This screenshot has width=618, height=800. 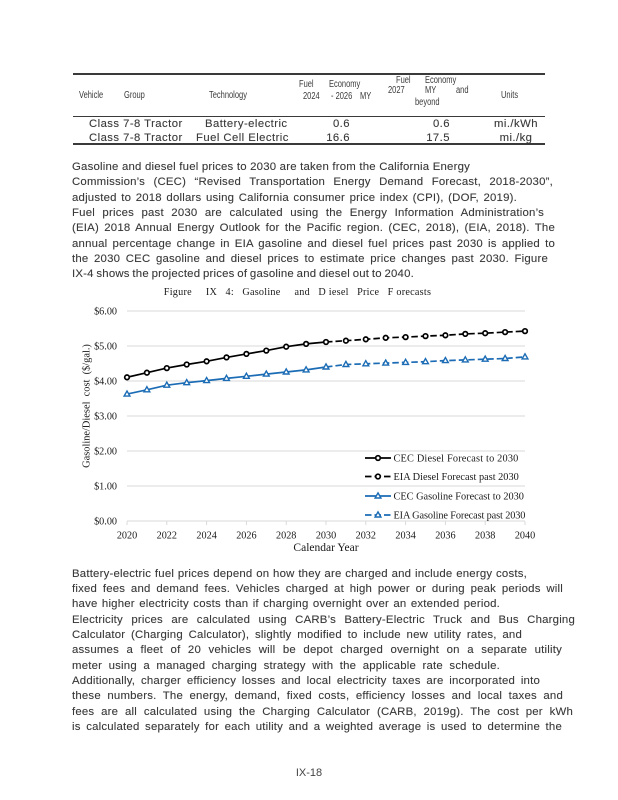 I want to click on svg-text: 2024, so click(x=206, y=536).